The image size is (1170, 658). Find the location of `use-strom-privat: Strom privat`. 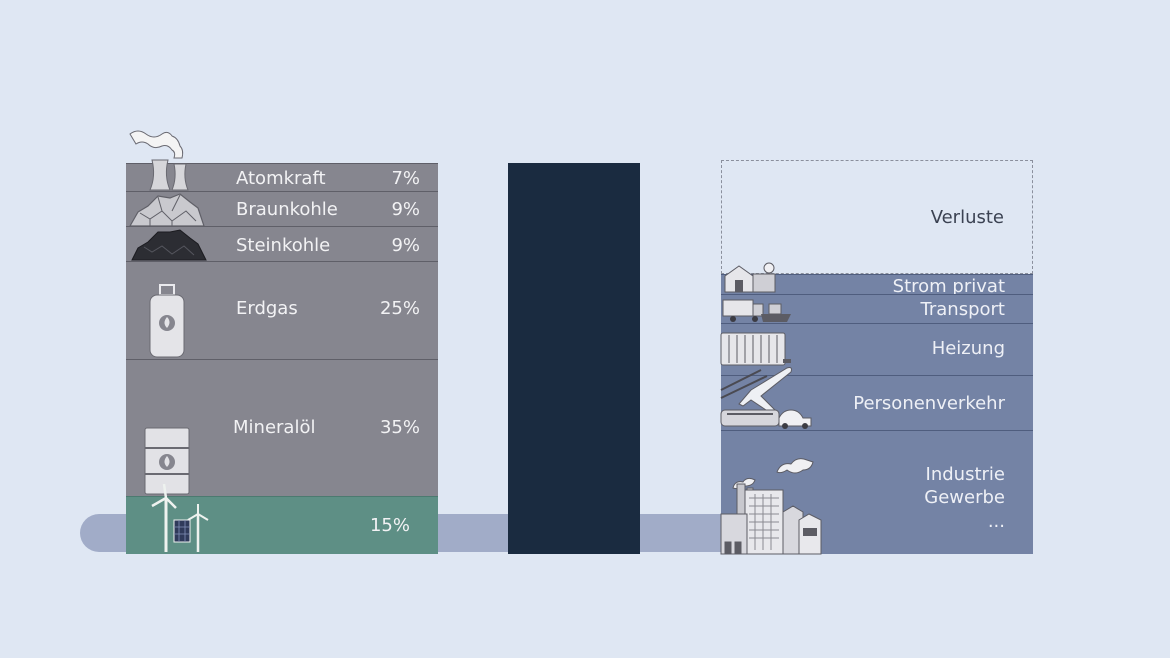

use-strom-privat: Strom privat is located at coordinates (877, 285).